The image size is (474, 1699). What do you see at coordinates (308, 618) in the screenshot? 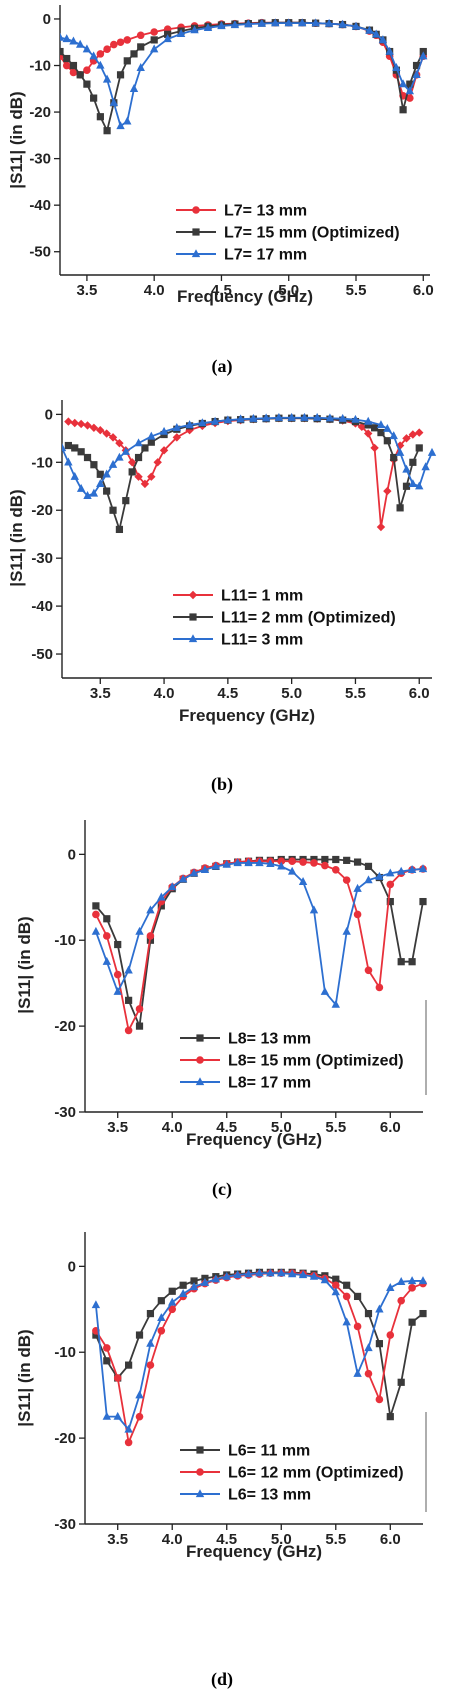
I see `legend-label: L11= 2 mm (Optimized)` at bounding box center [308, 618].